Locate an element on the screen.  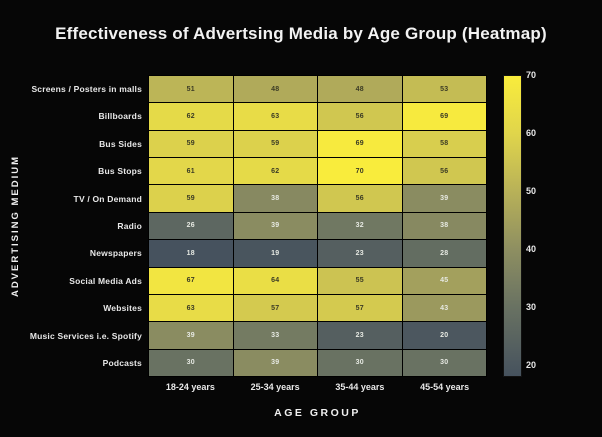
colorbar-tick: 70 is located at coordinates (531, 75).